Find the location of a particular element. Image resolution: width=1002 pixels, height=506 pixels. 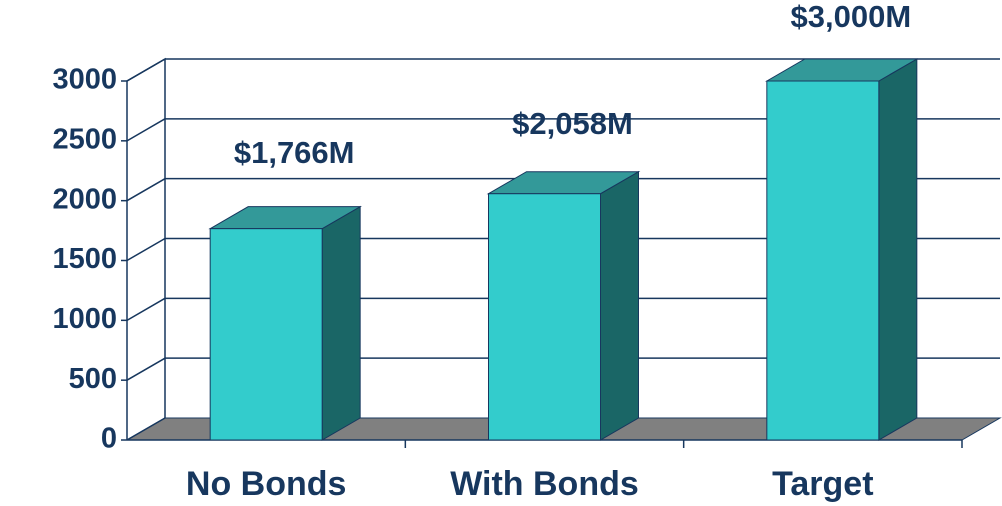

y-tick-label: 0 is located at coordinates (109, 439).